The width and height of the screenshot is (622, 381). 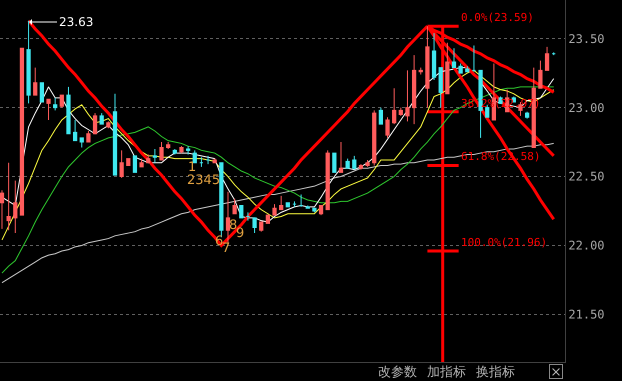 I want to click on y-tick-label: 22.50, so click(x=586, y=177).